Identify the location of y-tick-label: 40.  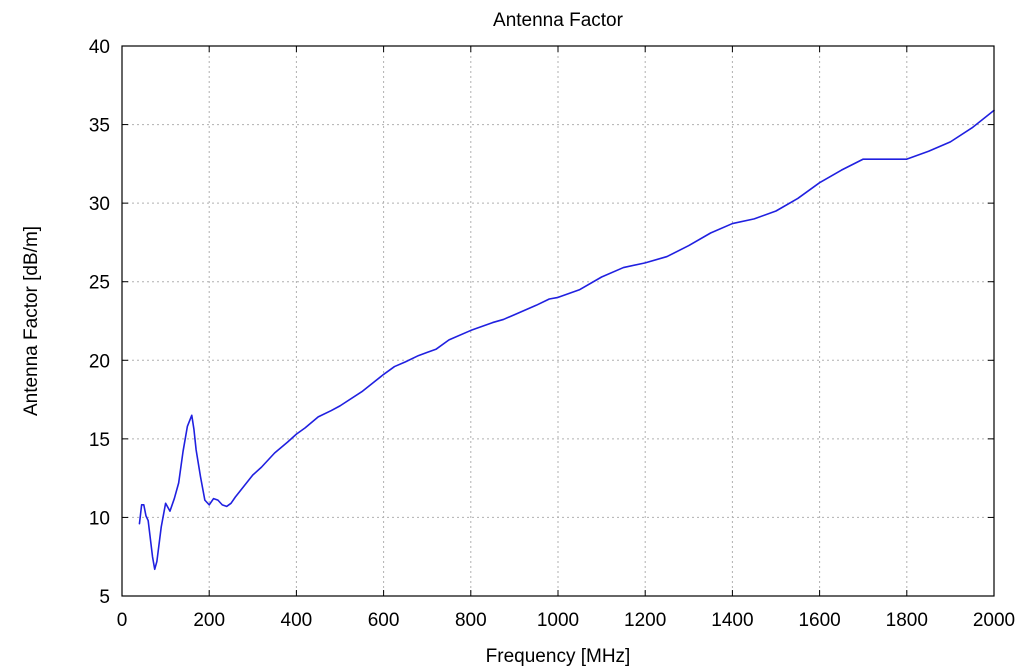
(99, 47).